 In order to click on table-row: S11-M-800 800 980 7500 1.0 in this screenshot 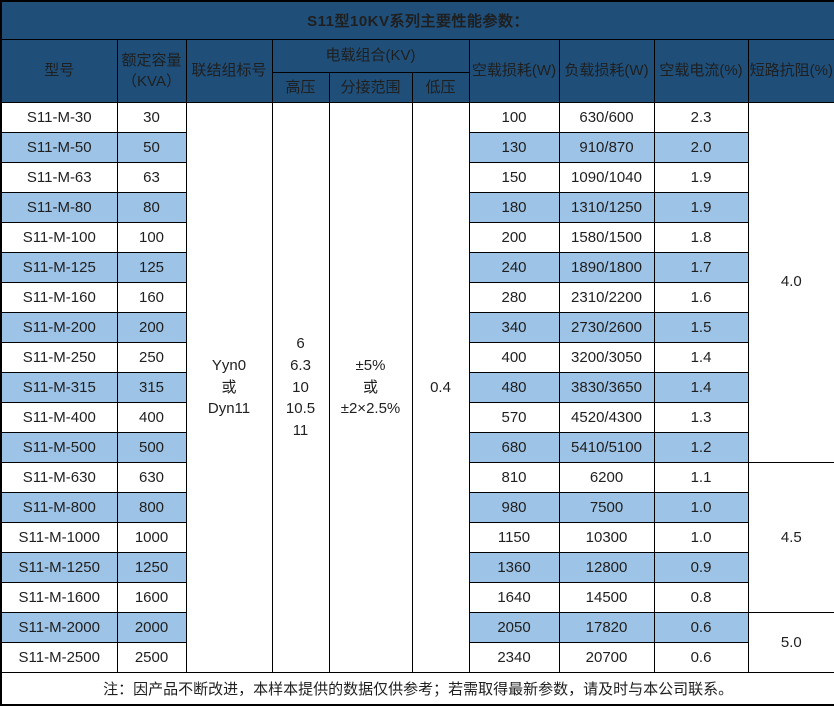, I will do `click(417, 508)`.